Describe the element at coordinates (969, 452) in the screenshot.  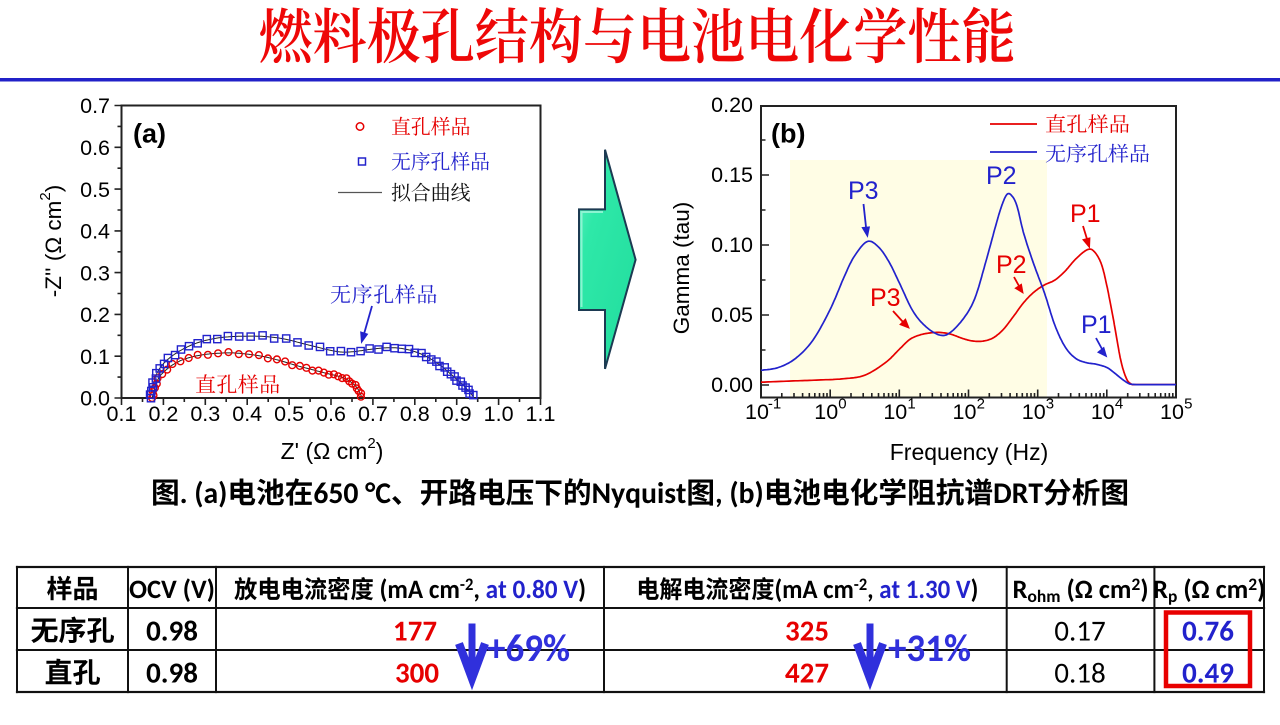
I see `svg-text: Frequency (Hz)` at that location.